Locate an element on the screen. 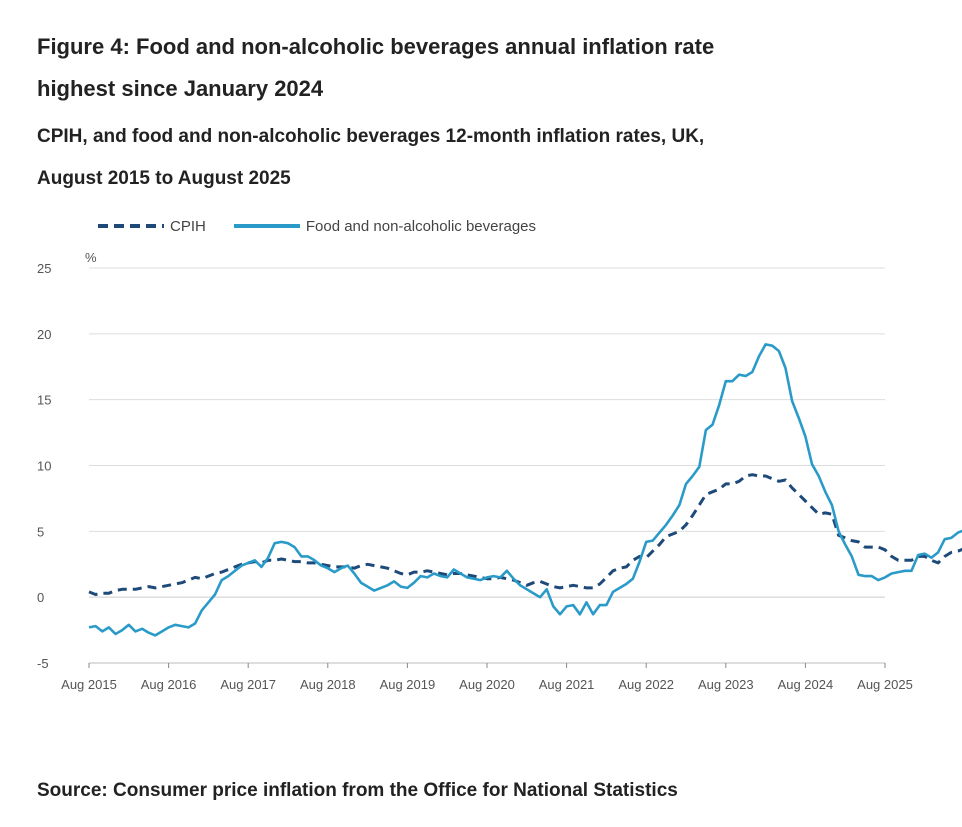 The image size is (962, 827). y-tick-label: 0 is located at coordinates (40, 597).